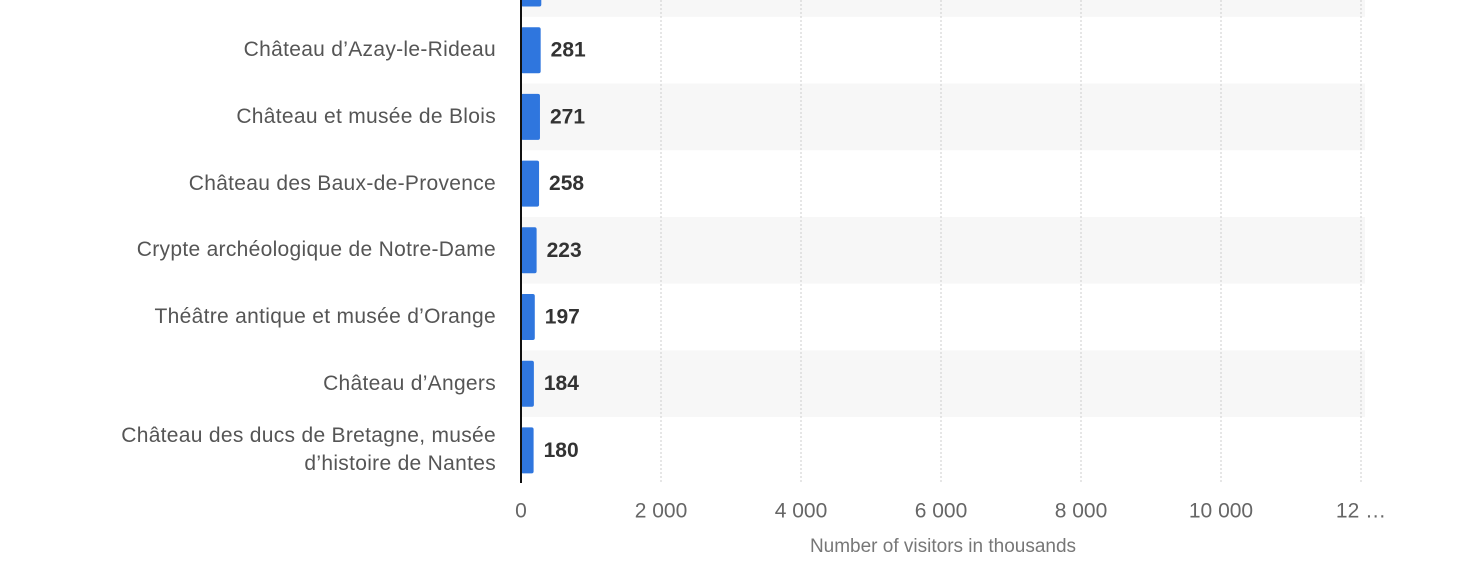 This screenshot has width=1472, height=584. What do you see at coordinates (1221, 511) in the screenshot?
I see `x-tick-label: 10 000` at bounding box center [1221, 511].